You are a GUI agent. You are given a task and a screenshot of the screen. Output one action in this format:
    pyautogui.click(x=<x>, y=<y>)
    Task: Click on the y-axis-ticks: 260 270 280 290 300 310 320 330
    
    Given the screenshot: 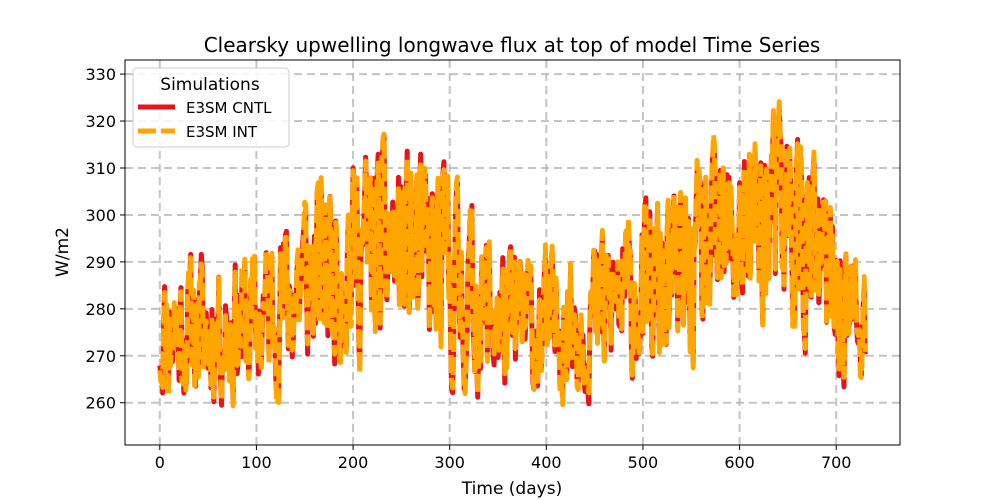 What is the action you would take?
    pyautogui.click(x=105, y=239)
    